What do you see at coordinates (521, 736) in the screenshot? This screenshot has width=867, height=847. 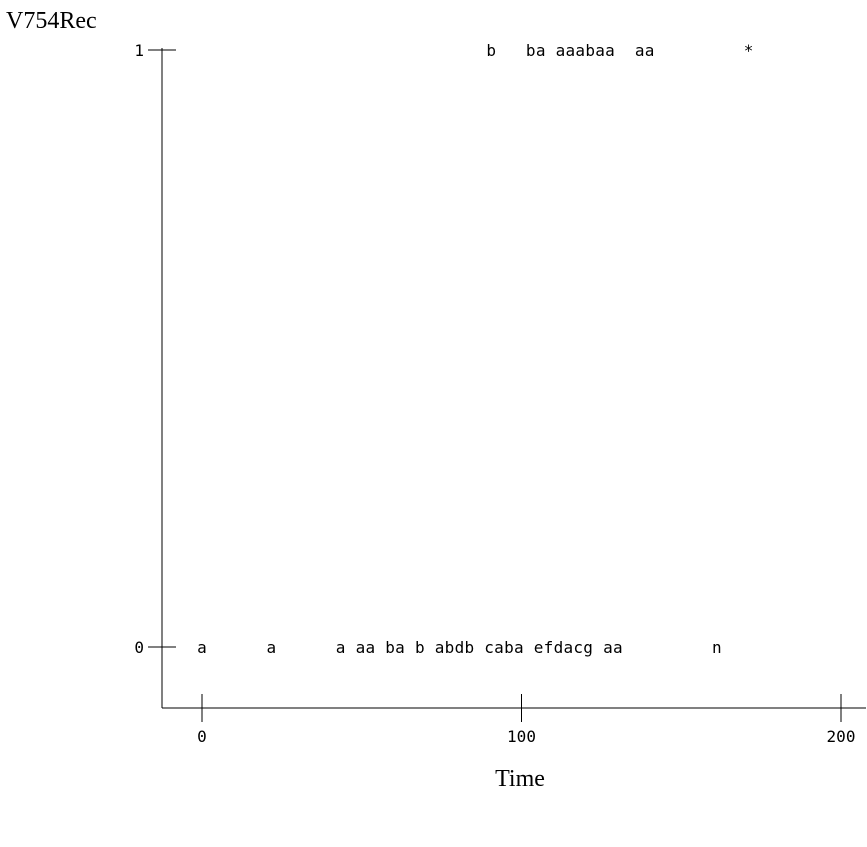 I see `x-tick-label: 100` at bounding box center [521, 736].